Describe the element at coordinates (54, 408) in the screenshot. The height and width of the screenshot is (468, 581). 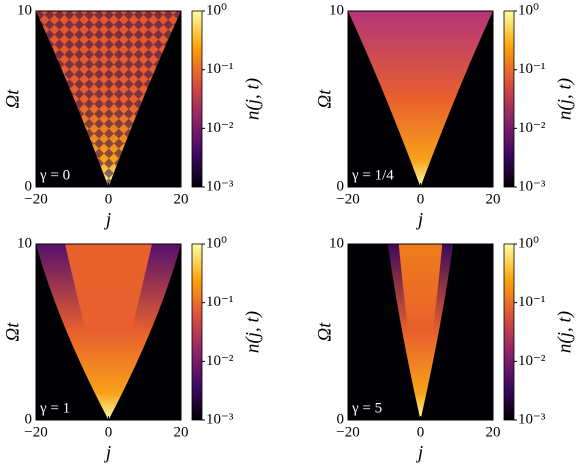
I see `annotation: γ = 1` at that location.